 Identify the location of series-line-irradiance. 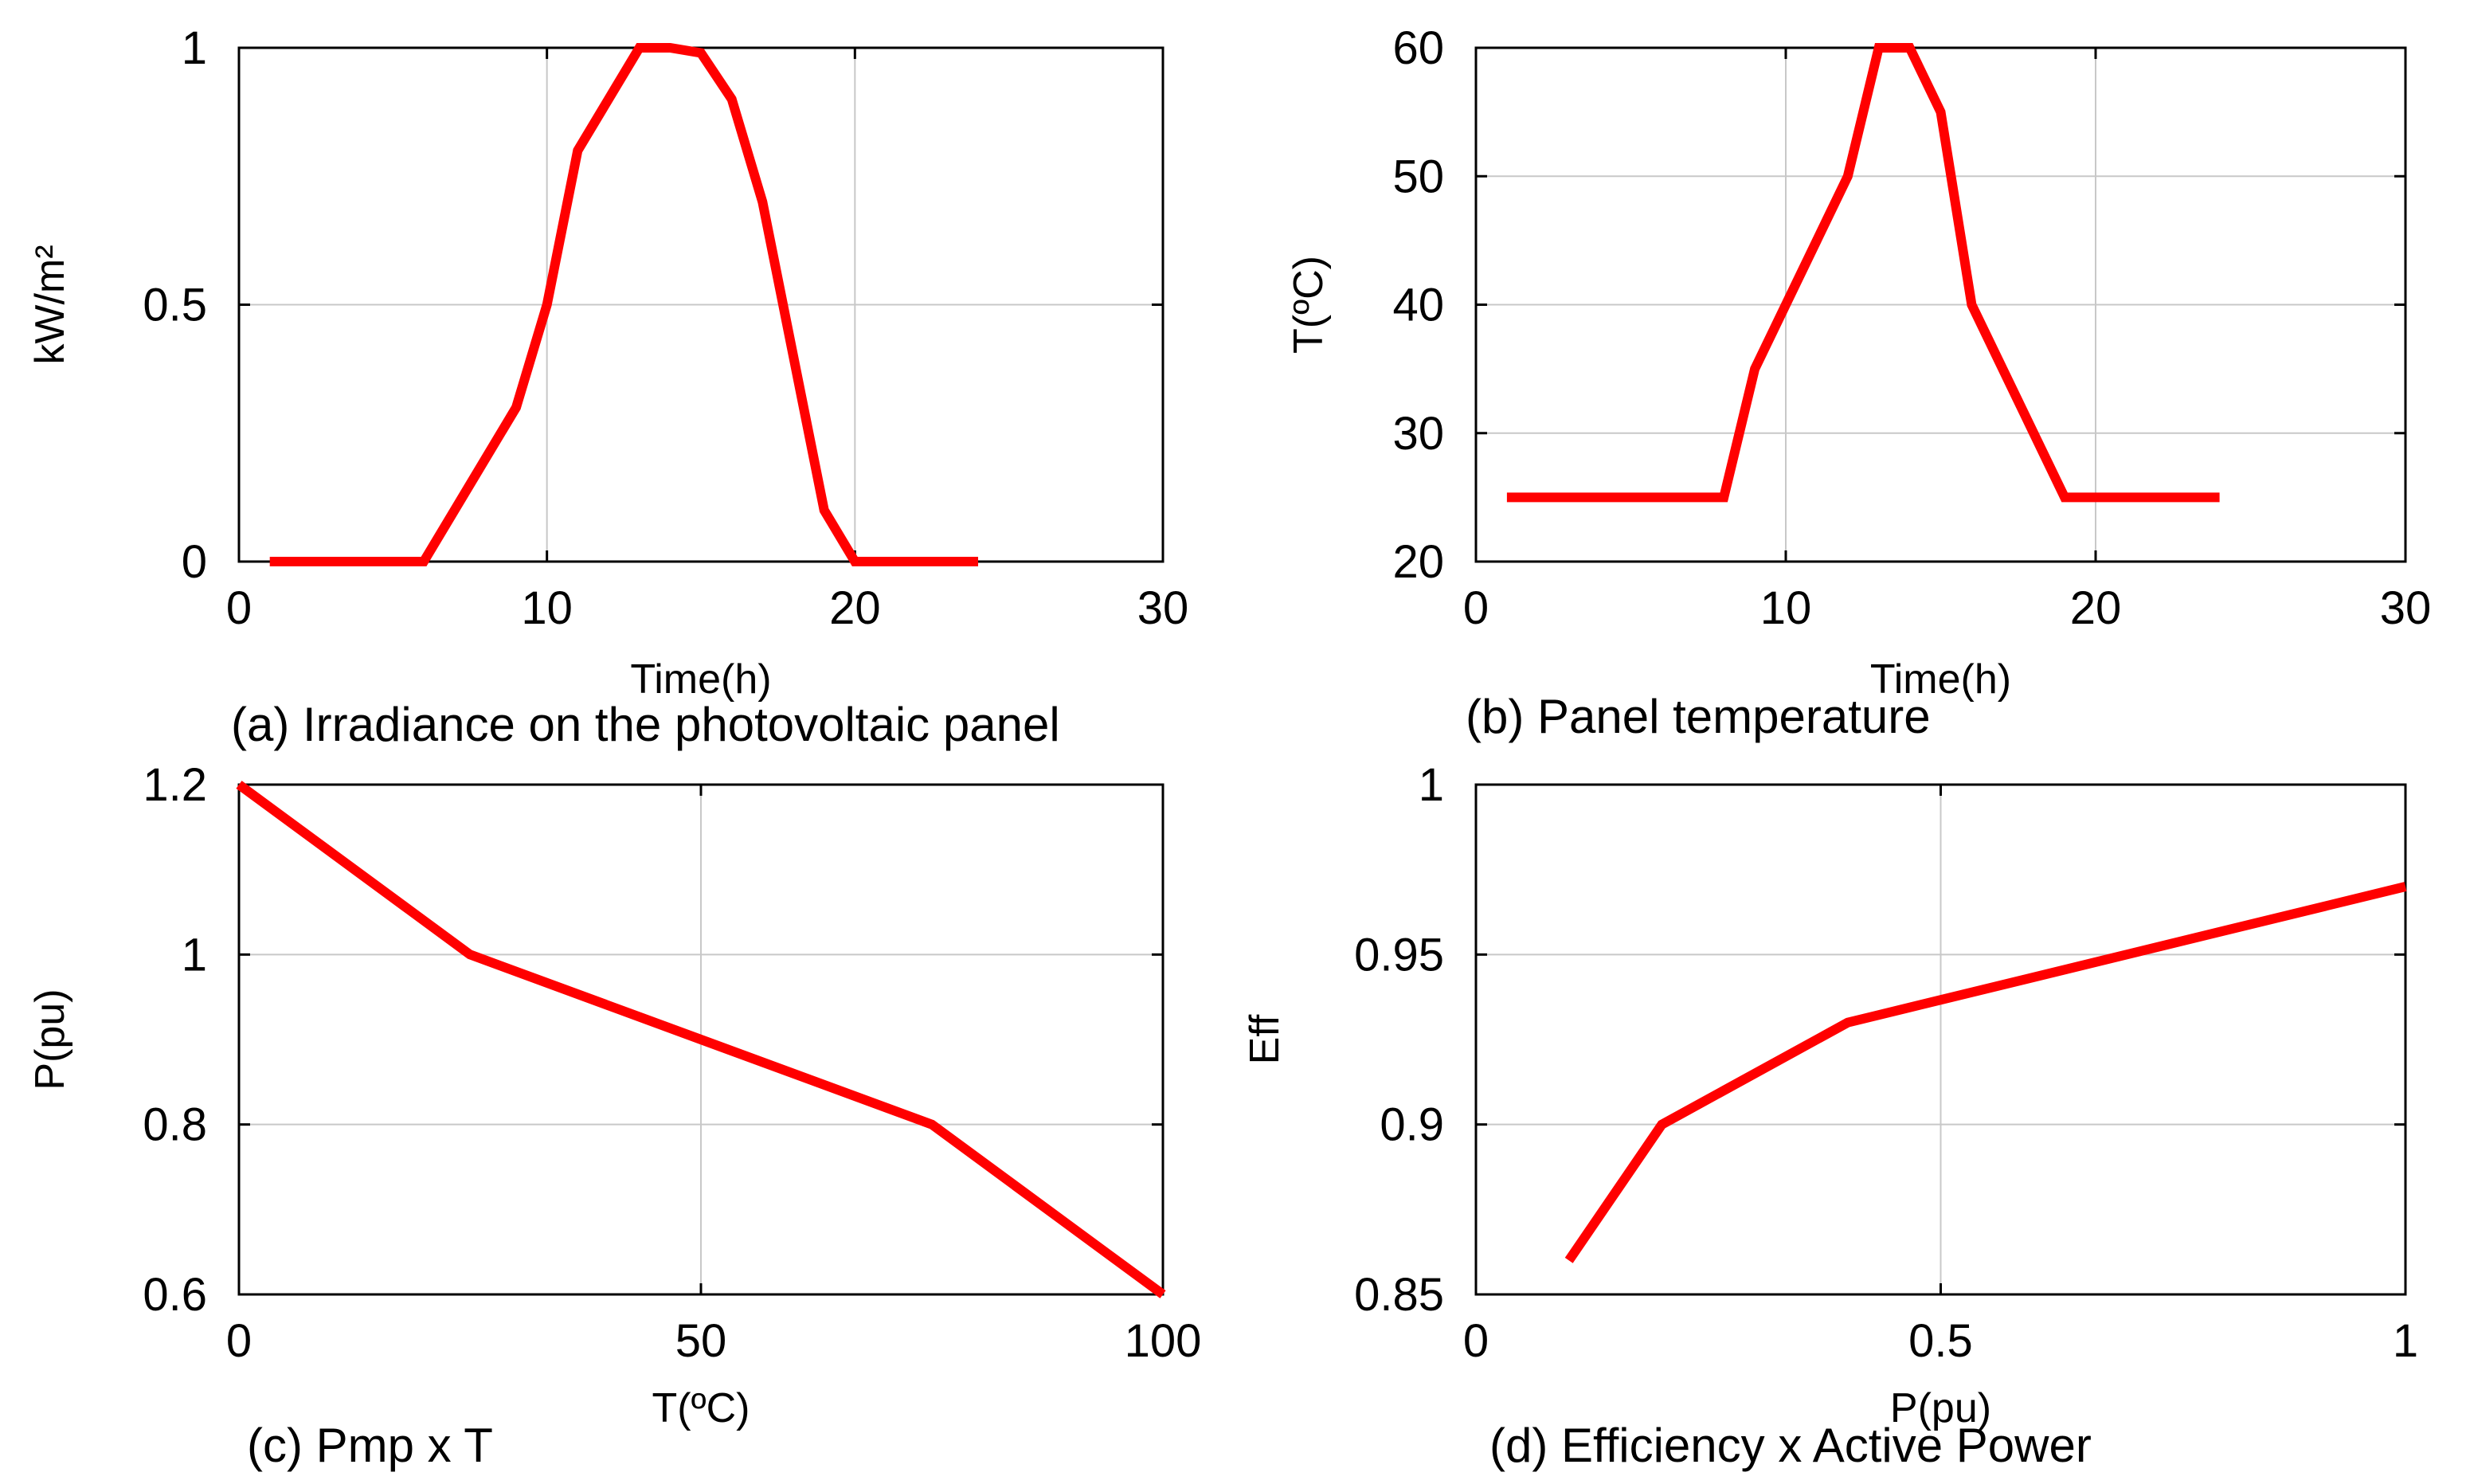
(623, 305).